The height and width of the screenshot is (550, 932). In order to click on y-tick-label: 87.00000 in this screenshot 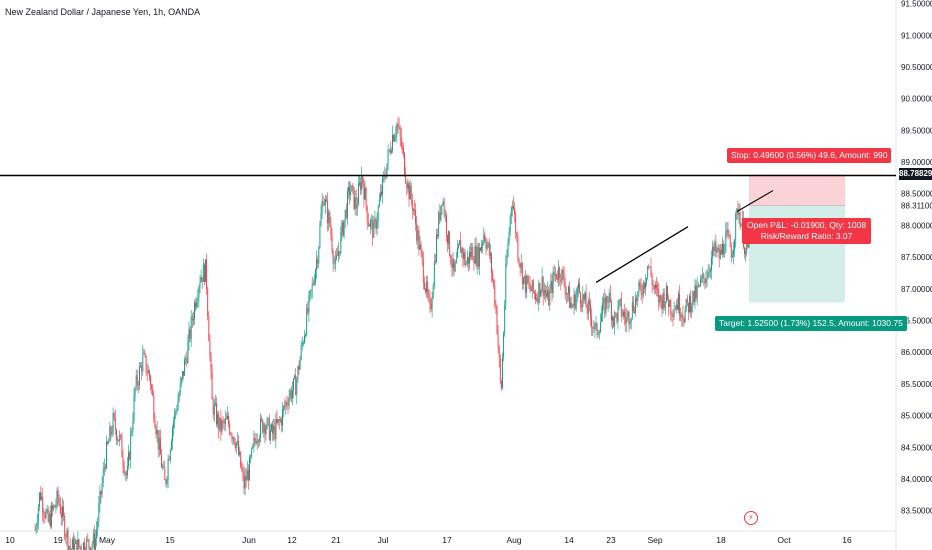, I will do `click(916, 289)`.